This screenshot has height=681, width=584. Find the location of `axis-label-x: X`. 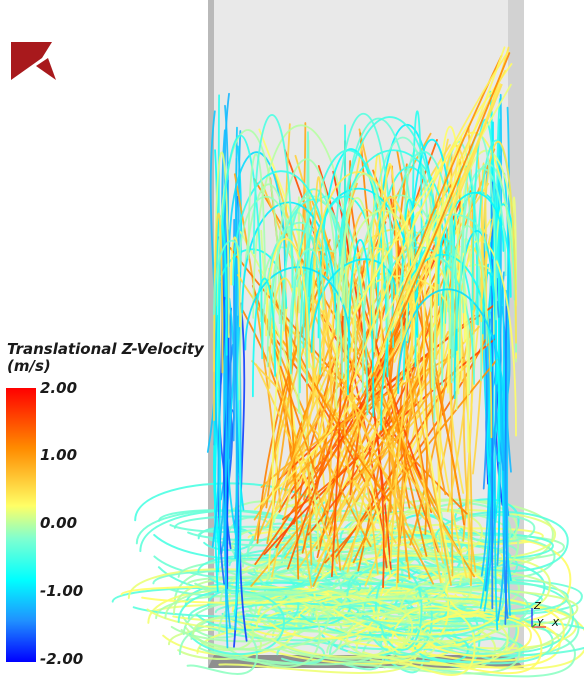

axis-label-x: X is located at coordinates (555, 623).